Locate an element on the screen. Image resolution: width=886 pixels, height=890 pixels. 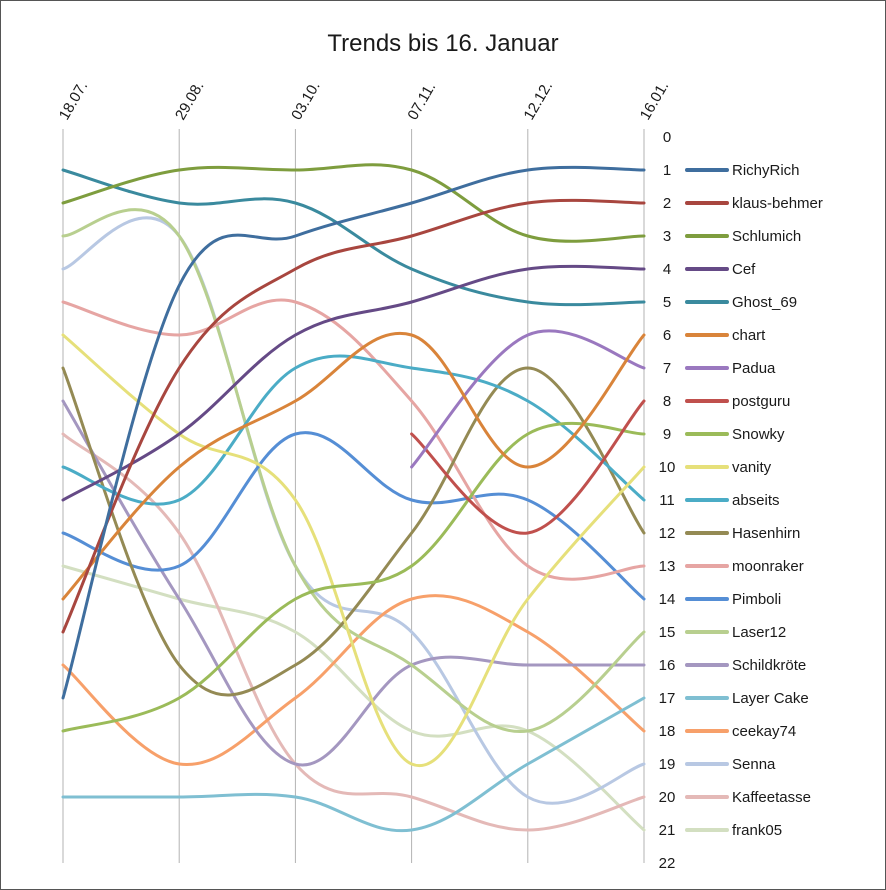
y-tick-label: 15 is located at coordinates (667, 632).